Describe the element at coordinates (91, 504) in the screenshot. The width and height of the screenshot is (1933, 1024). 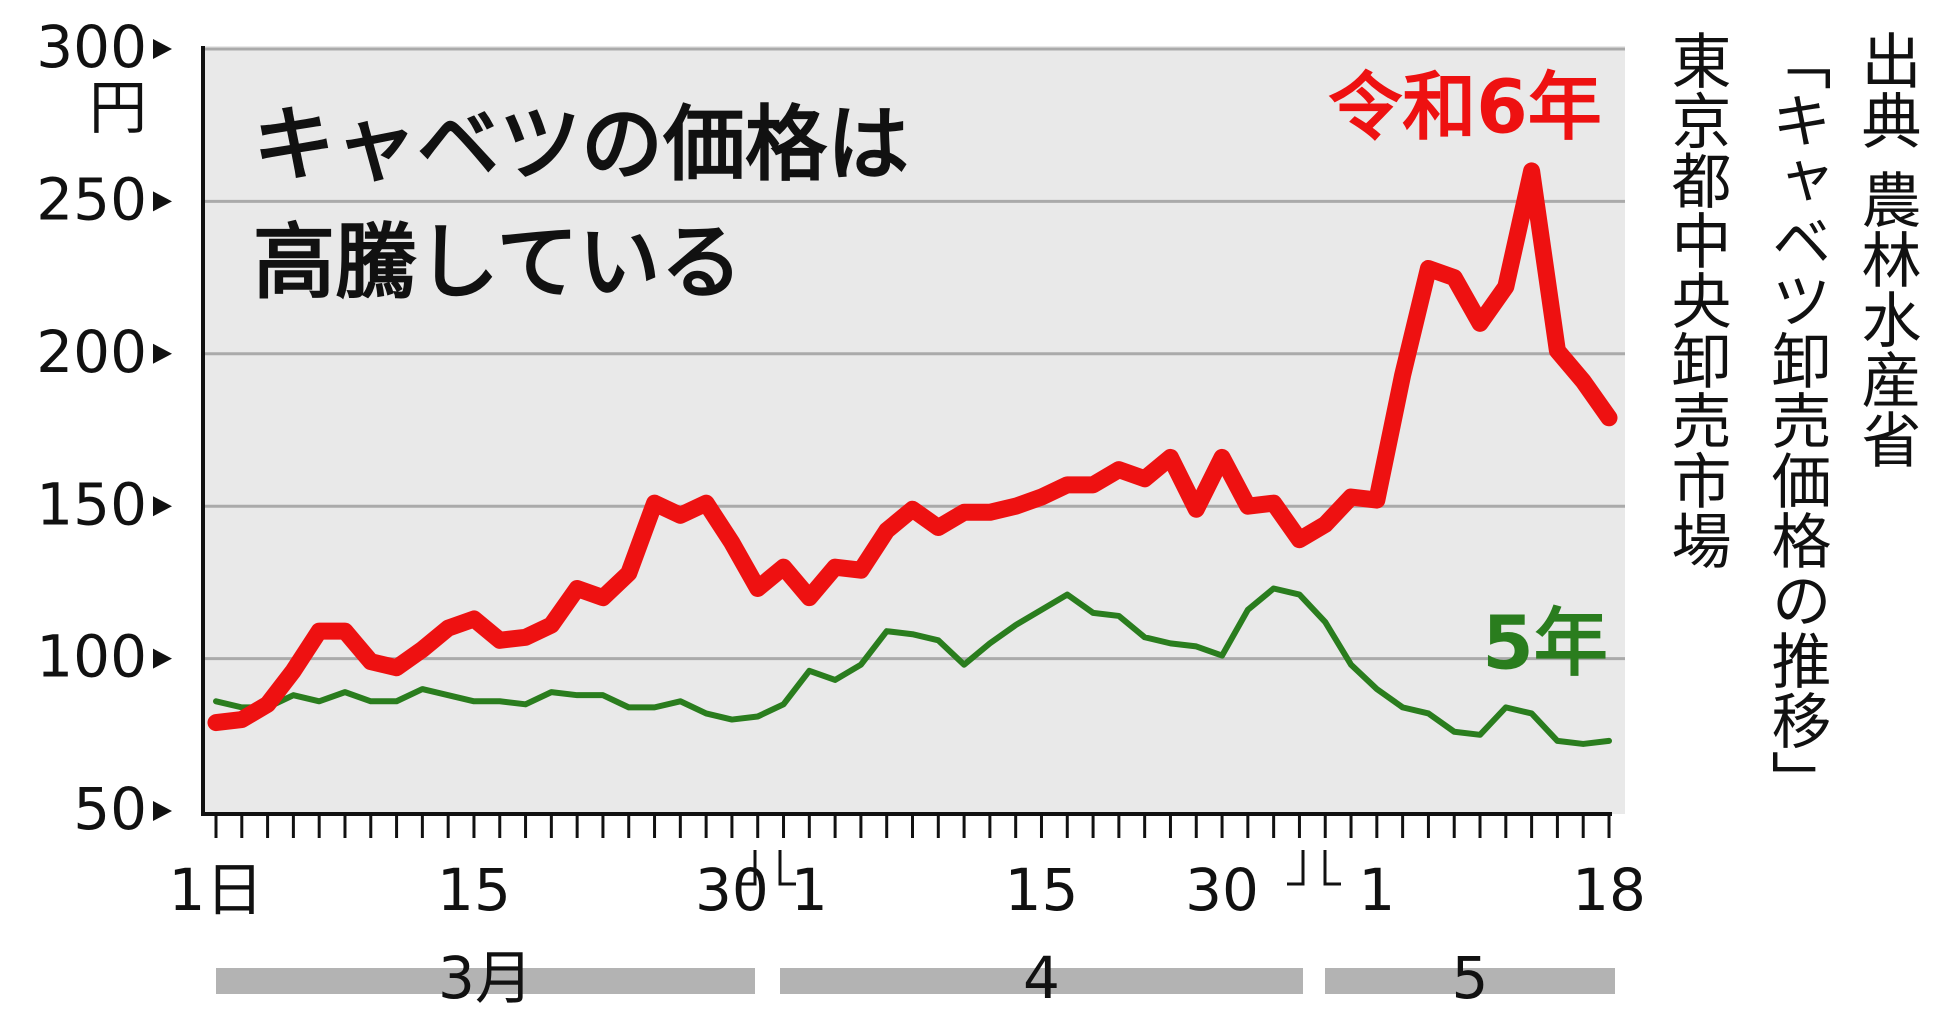
I see `y-tick-label: 150` at that location.